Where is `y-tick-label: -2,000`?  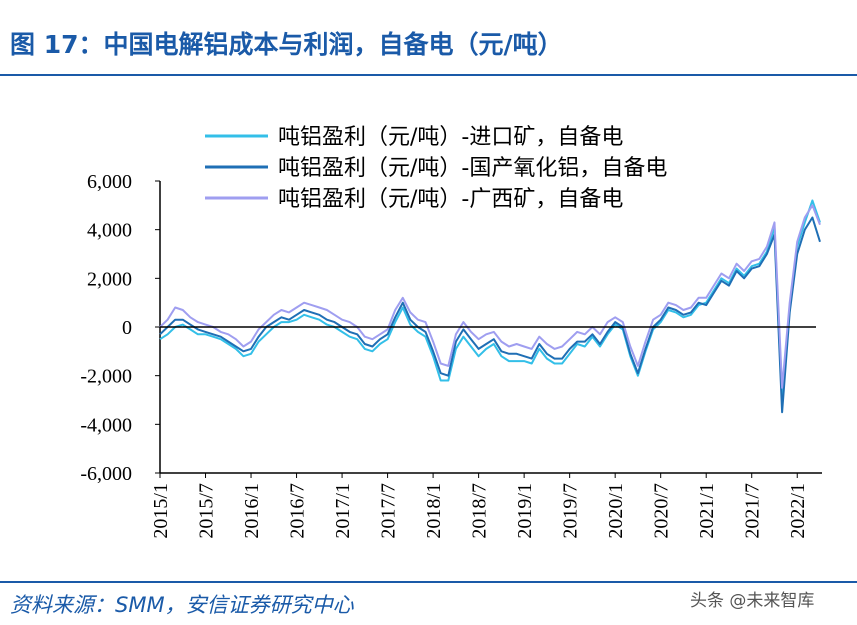 y-tick-label: -2,000 is located at coordinates (106, 377).